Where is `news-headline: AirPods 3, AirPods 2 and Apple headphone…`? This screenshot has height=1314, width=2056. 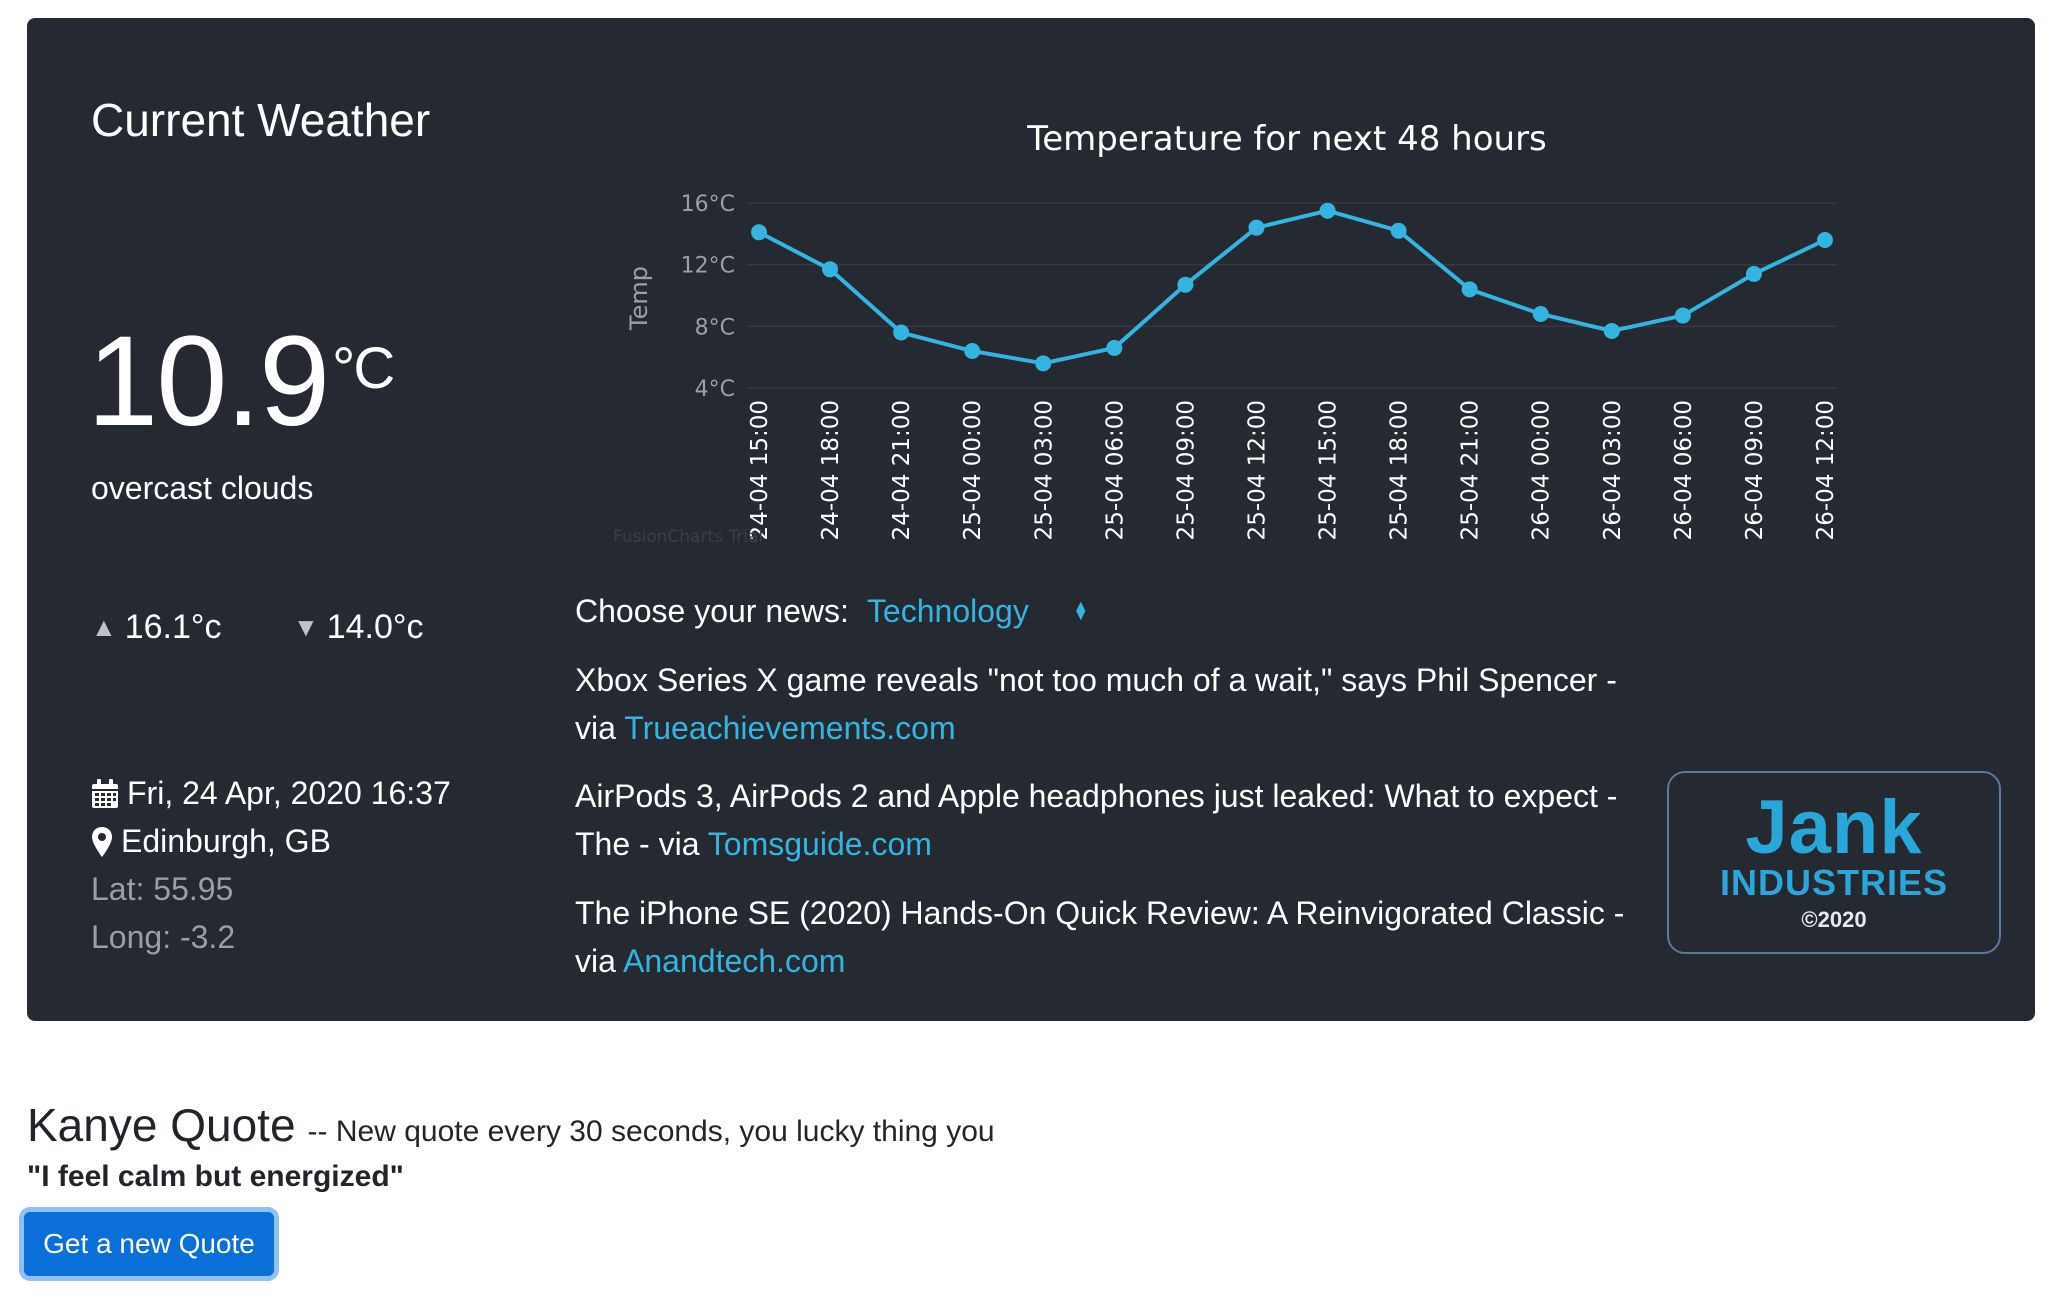 news-headline: AirPods 3, AirPods 2 and Apple headphone… is located at coordinates (1096, 796).